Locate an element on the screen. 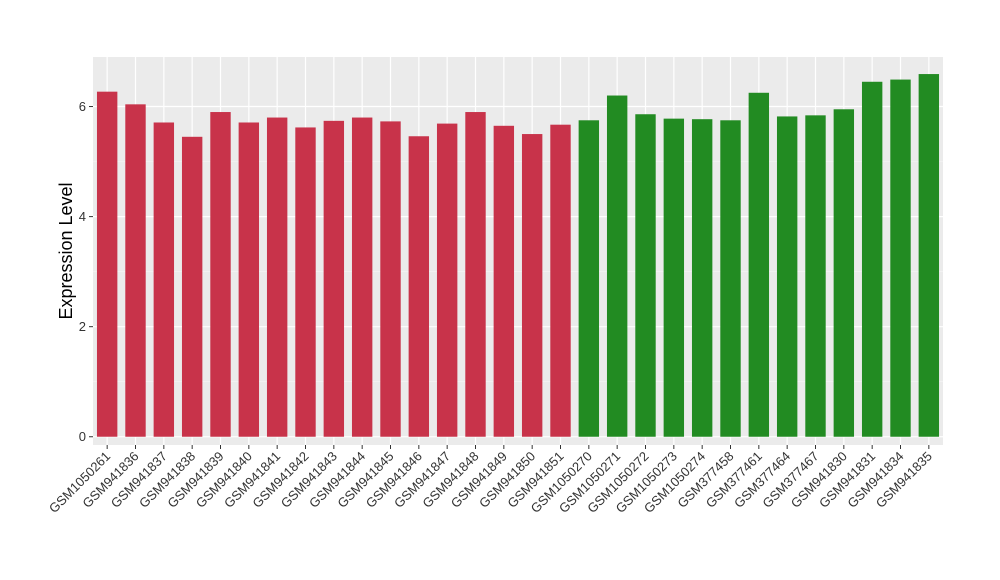 This screenshot has height=580, width=1000. y-tick-label: 6 is located at coordinates (82, 106).